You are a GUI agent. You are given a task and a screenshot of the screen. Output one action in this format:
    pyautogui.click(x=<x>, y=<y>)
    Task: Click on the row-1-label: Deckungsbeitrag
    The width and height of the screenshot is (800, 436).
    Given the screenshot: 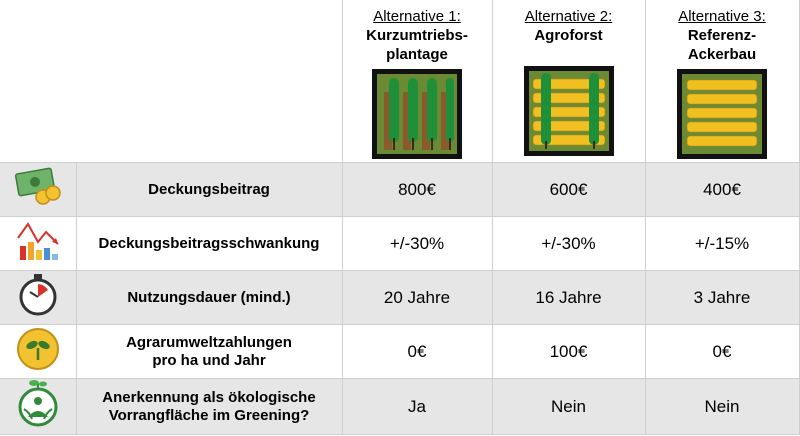 What is the action you would take?
    pyautogui.click(x=209, y=189)
    